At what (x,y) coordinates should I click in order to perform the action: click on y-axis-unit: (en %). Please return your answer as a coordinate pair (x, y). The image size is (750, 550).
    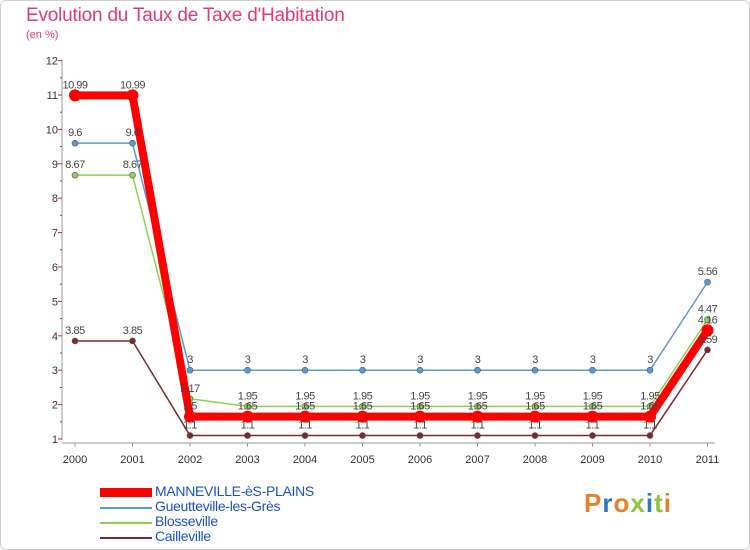
    Looking at the image, I should click on (42, 35).